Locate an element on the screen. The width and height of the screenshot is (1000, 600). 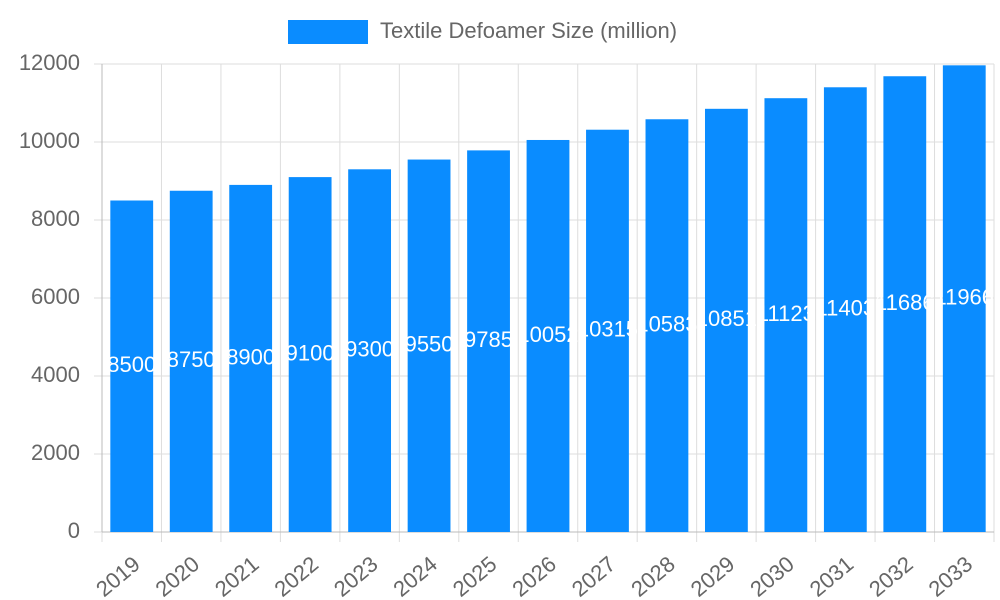
data-label: 11966 is located at coordinates (964, 296).